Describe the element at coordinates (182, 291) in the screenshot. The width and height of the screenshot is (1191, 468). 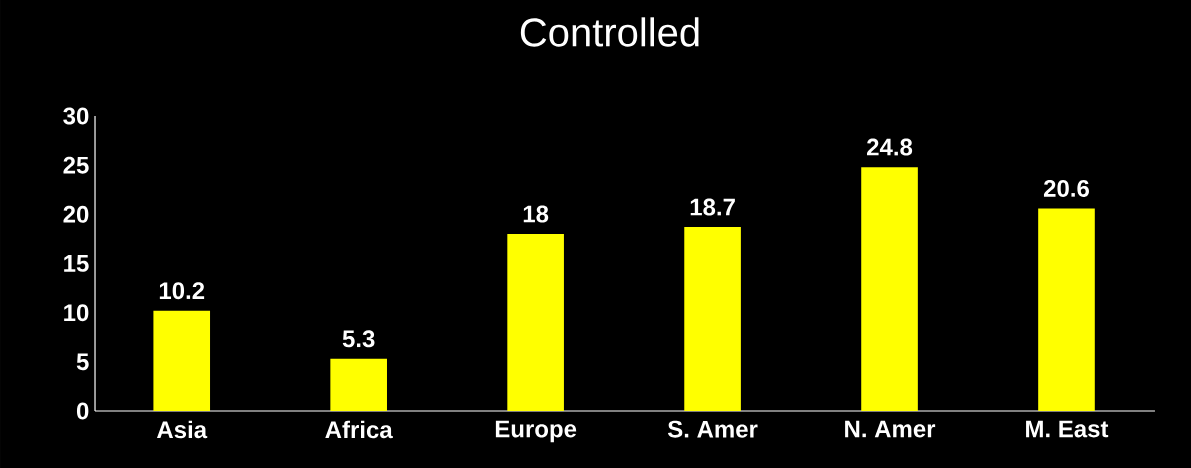
I see `data-label: 10.2` at that location.